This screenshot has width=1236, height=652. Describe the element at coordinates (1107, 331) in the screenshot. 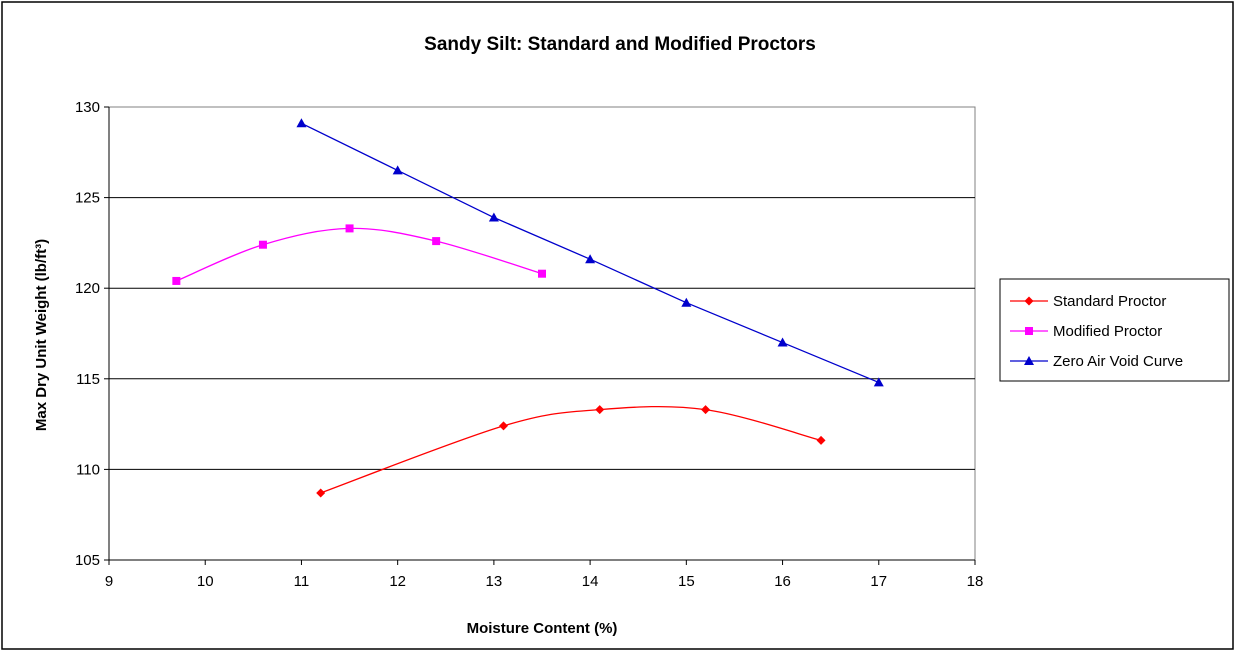

I see `legend-label-modified-proctor: Modified Proctor` at that location.